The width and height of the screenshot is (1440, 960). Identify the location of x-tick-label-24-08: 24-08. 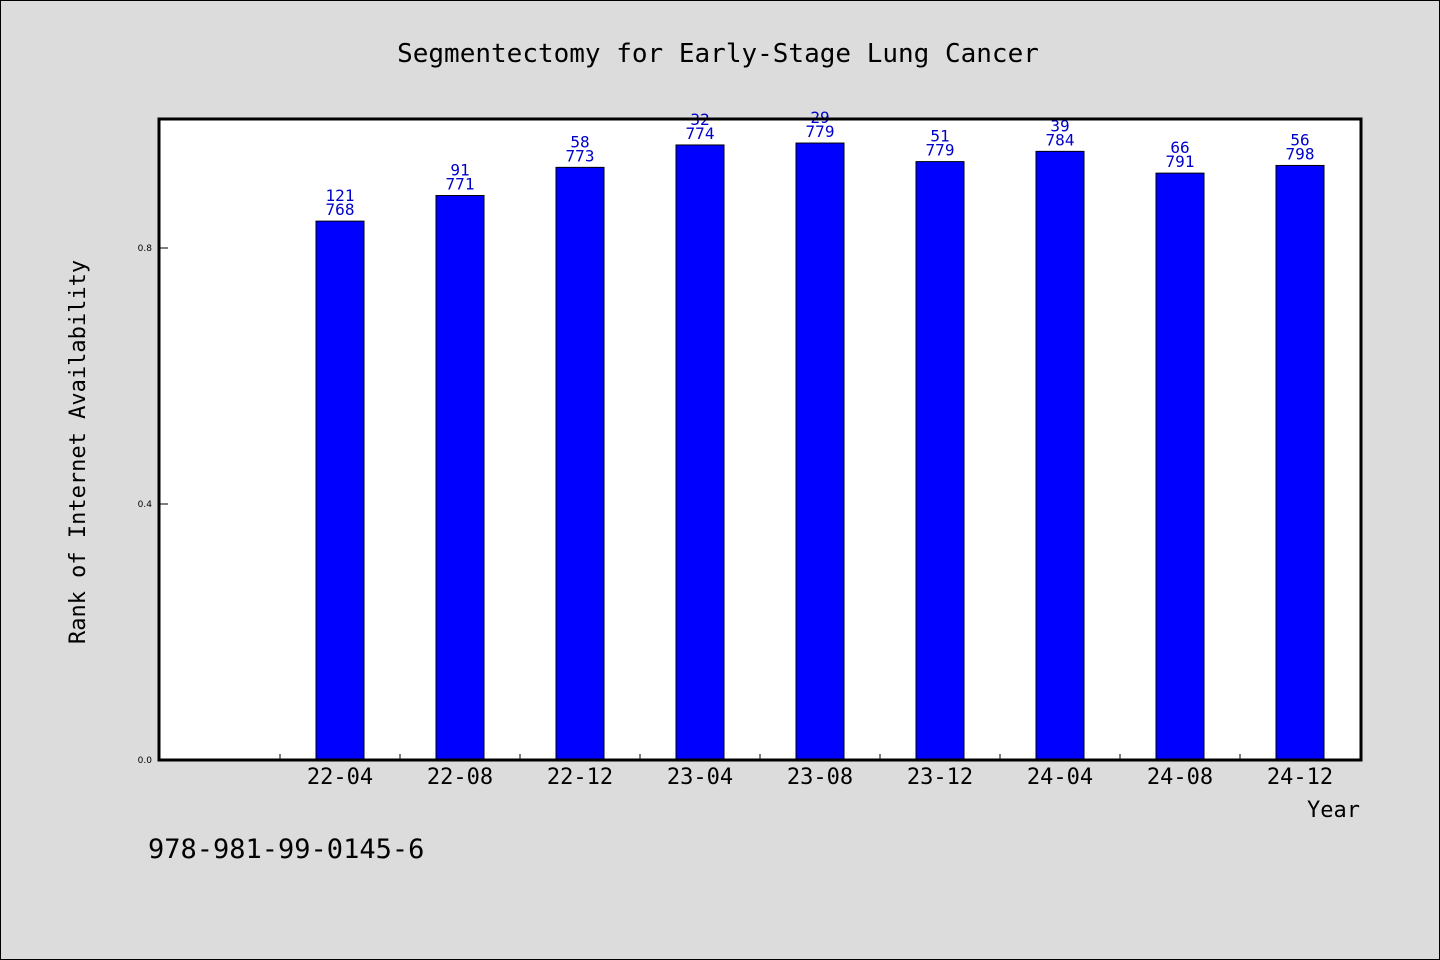
(1180, 777).